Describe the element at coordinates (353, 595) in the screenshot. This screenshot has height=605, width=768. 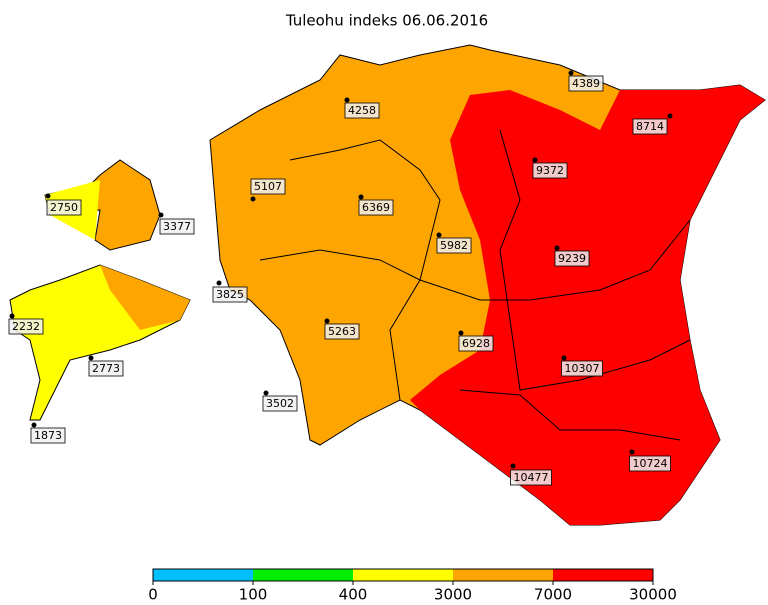
I see `colorbar-tick-label: 400` at that location.